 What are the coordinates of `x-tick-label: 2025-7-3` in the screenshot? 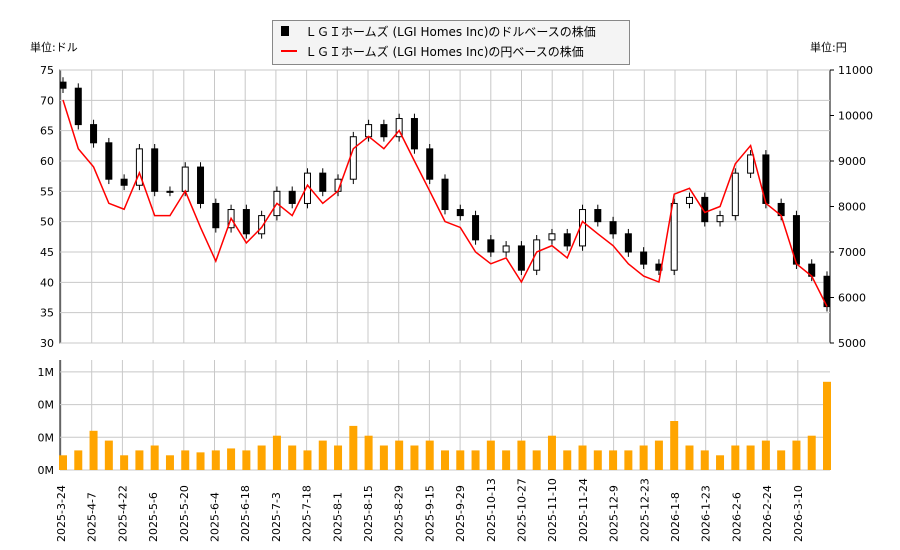 It's located at (276, 517).